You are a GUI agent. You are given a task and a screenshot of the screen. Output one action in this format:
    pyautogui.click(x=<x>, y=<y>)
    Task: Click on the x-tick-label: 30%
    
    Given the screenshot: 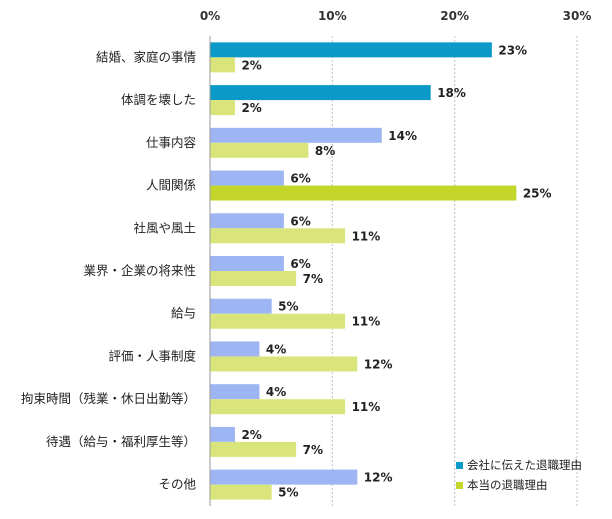 What is the action you would take?
    pyautogui.click(x=577, y=16)
    